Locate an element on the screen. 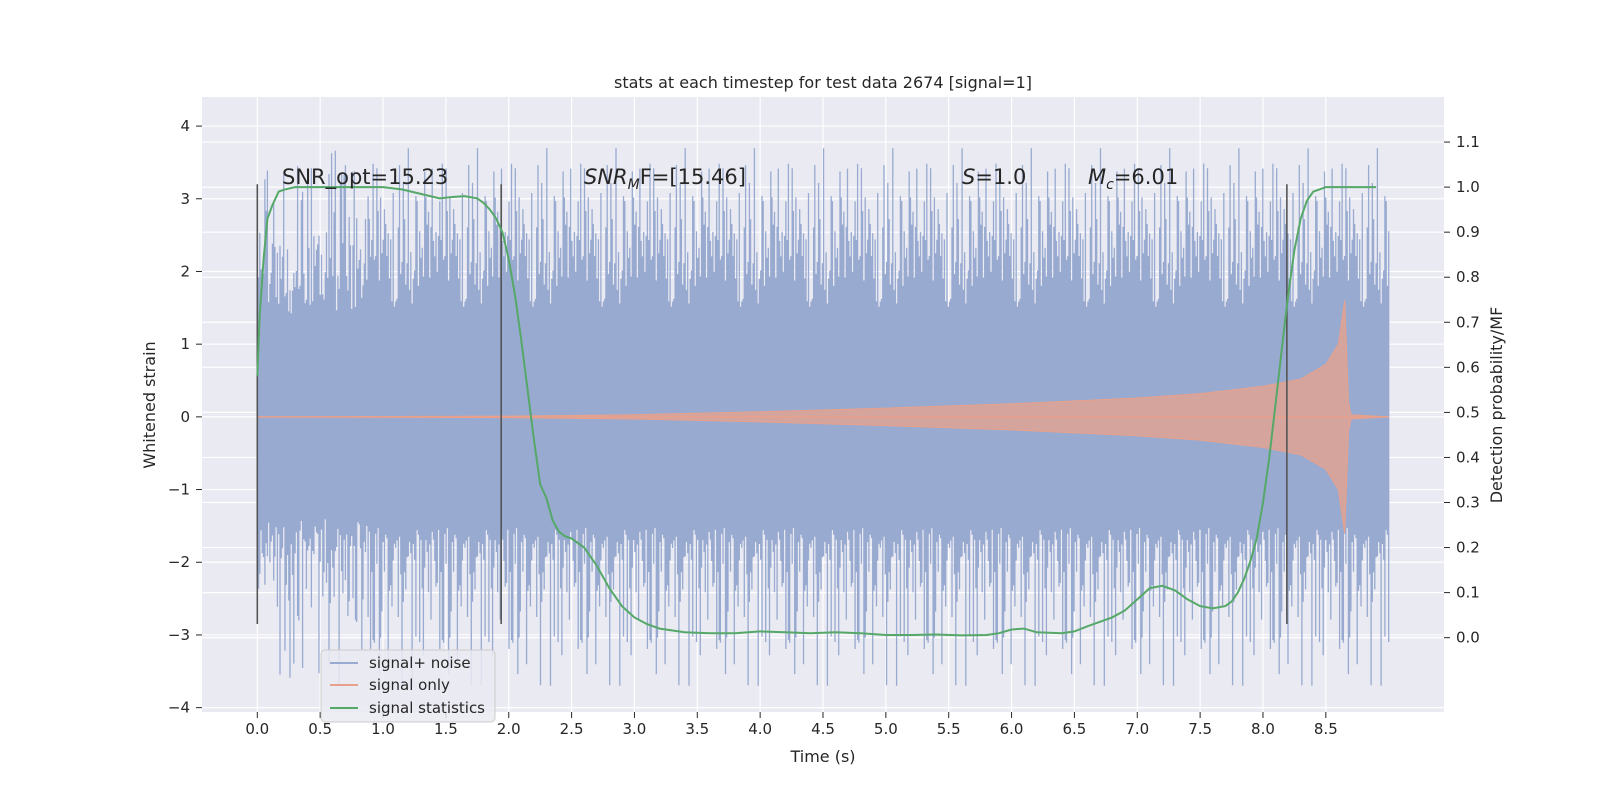  x-tick-label: 3.5 is located at coordinates (697, 729).